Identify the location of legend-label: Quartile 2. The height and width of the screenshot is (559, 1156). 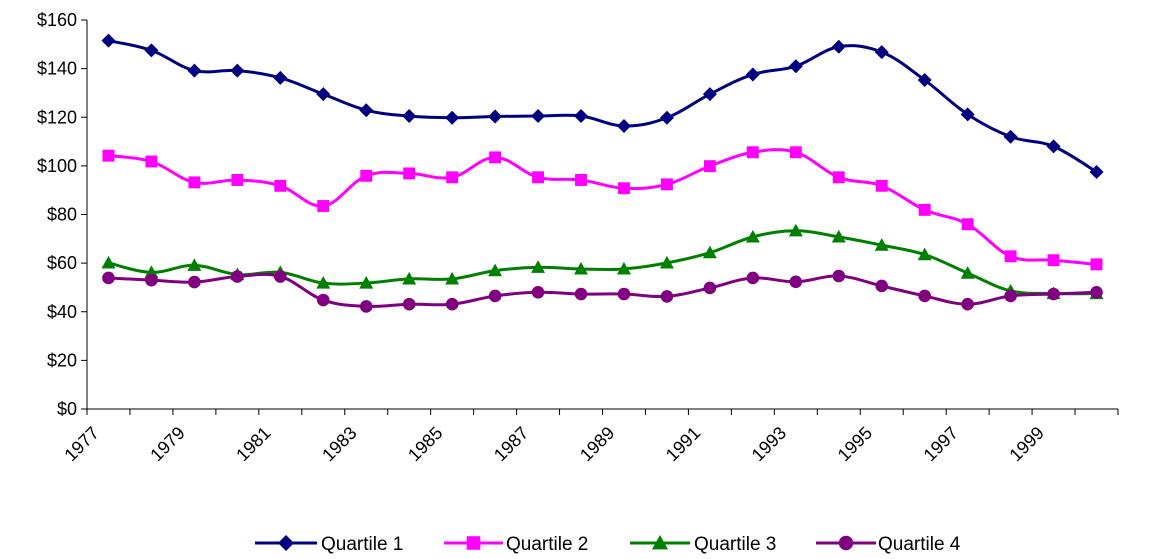
(547, 544).